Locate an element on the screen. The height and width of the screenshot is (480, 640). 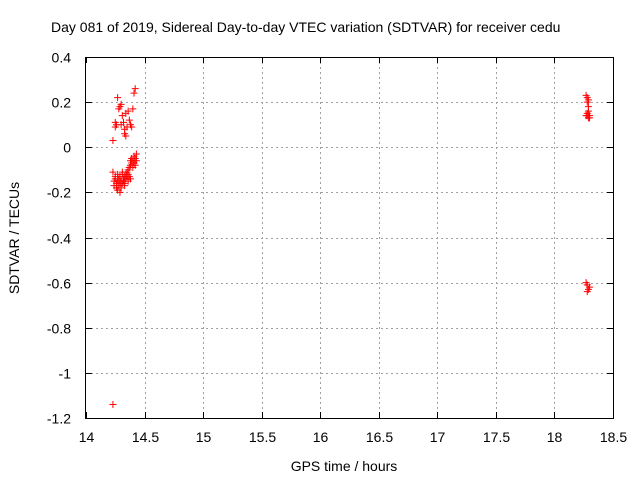
y-tick-label: 0.2 is located at coordinates (62, 103).